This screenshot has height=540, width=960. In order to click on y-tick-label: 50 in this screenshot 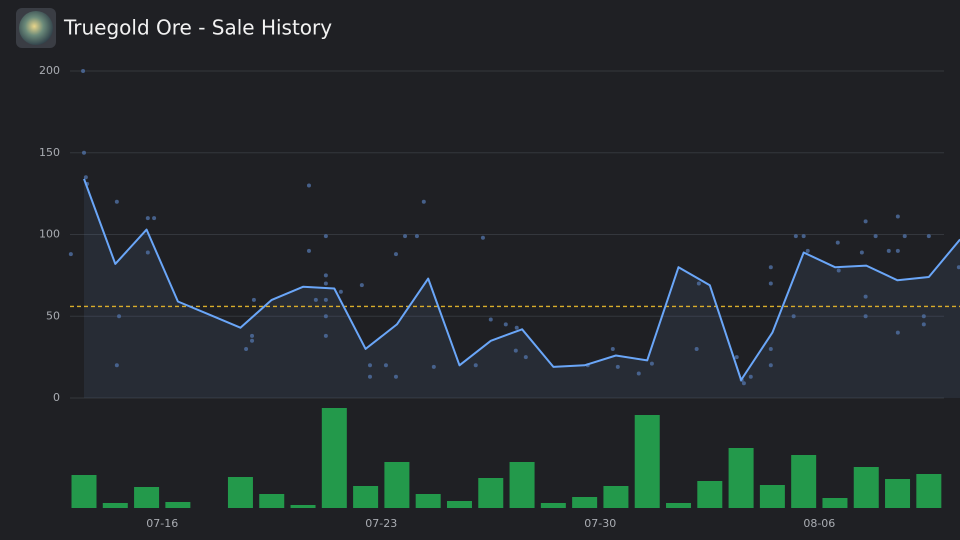, I will do `click(53, 315)`.